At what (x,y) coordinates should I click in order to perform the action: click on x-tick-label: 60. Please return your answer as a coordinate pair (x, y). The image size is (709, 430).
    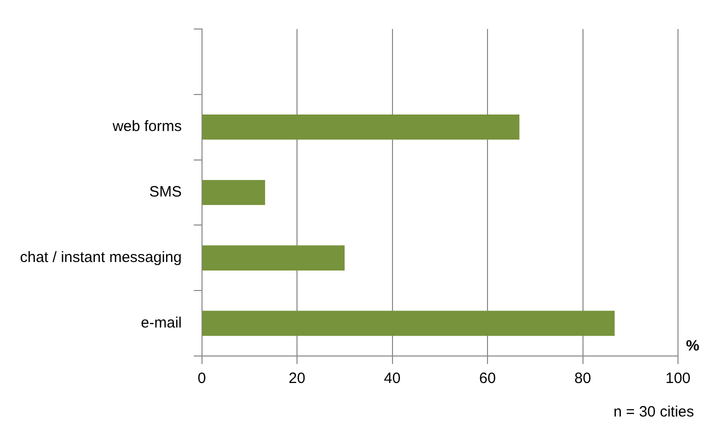
    Looking at the image, I should click on (487, 379).